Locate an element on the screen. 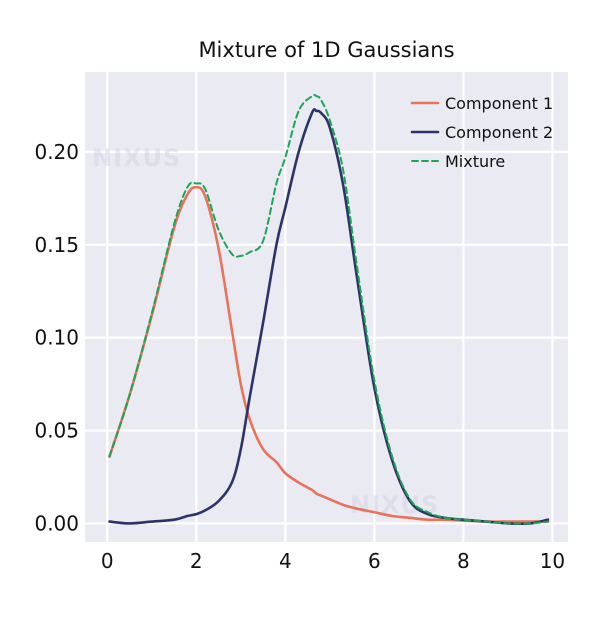  y-tick-label: 0.15 is located at coordinates (56, 245).